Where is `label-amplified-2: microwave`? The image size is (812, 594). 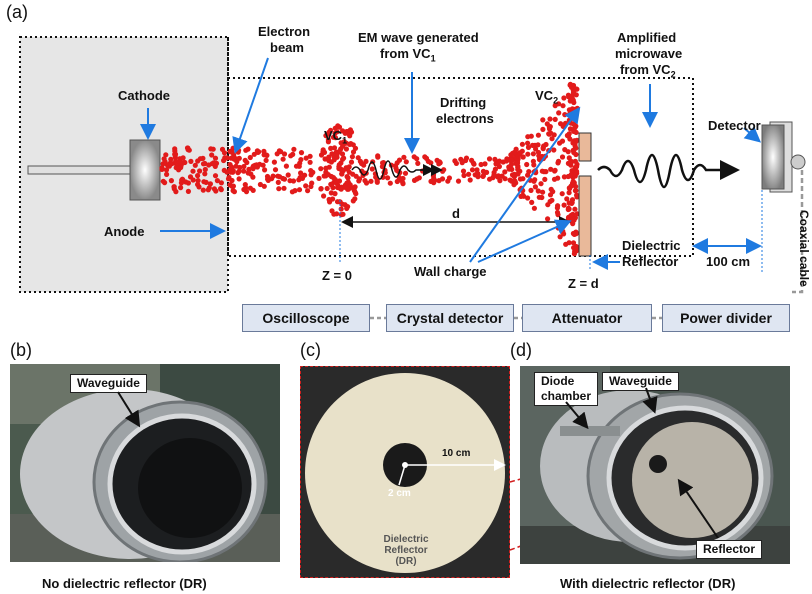
label-amplified-2: microwave is located at coordinates (649, 53).